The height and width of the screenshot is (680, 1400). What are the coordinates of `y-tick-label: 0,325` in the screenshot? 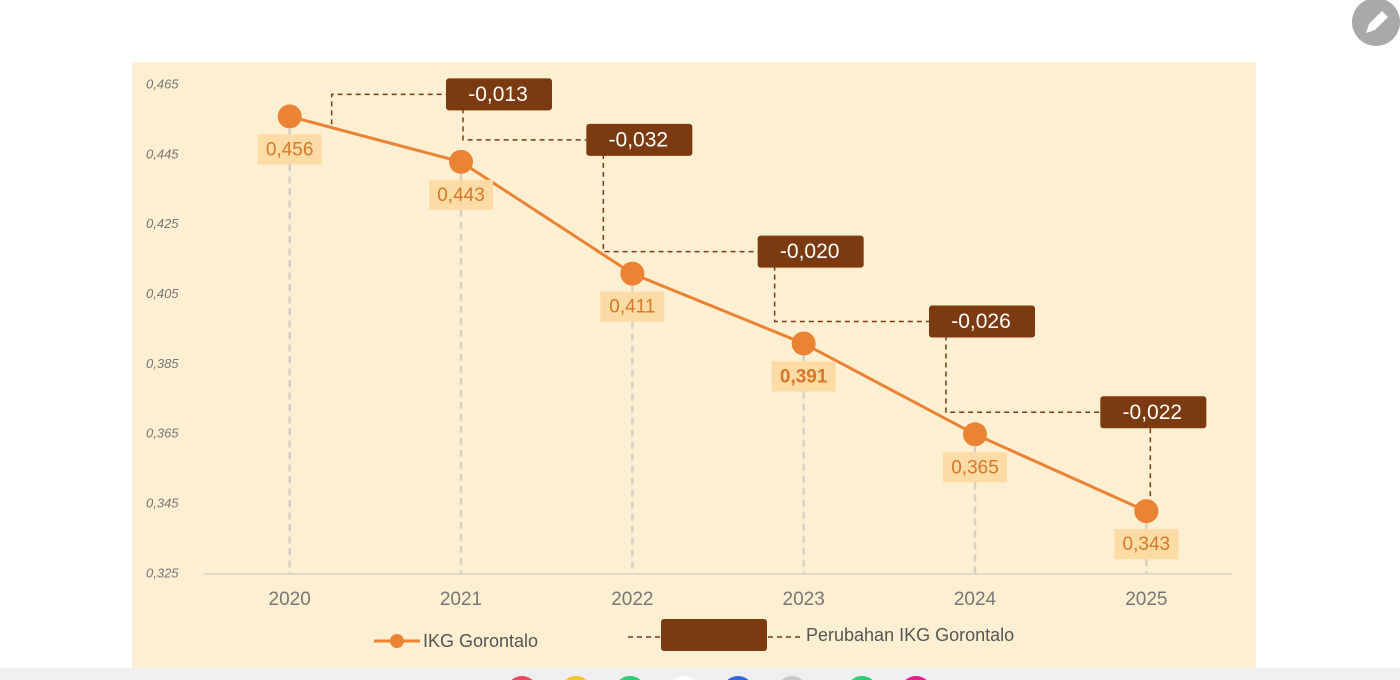 It's located at (162, 572).